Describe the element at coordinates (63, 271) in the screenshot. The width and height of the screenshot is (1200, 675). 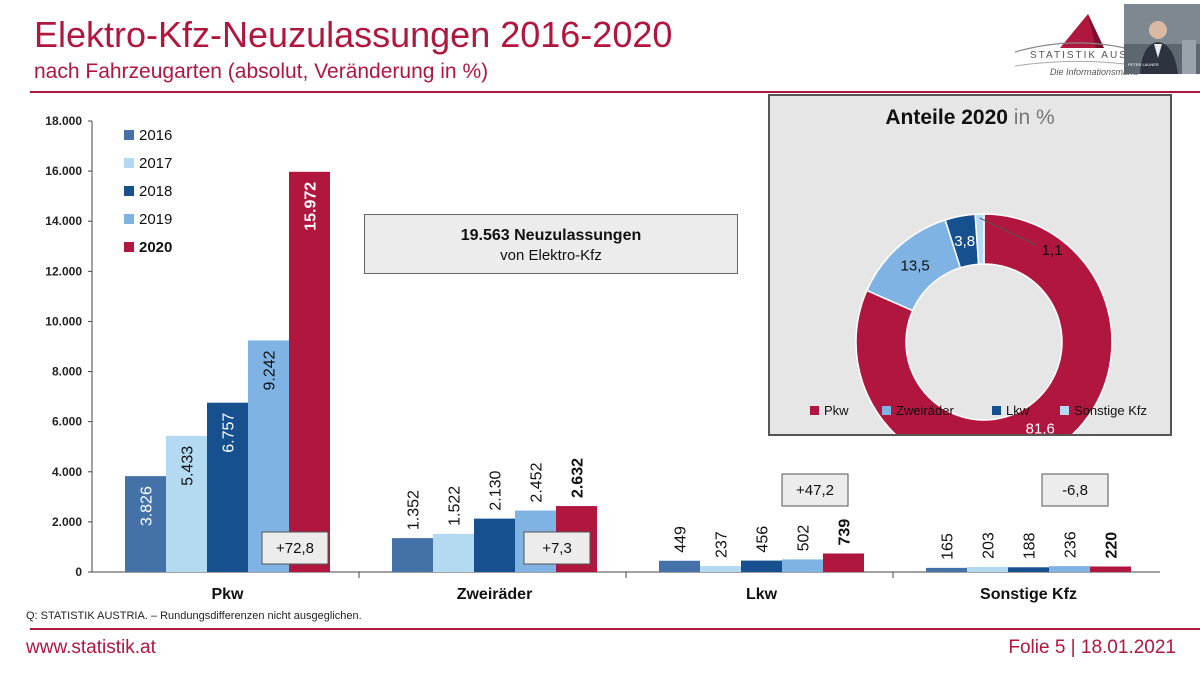
I see `y-tick-label: 12.000` at that location.